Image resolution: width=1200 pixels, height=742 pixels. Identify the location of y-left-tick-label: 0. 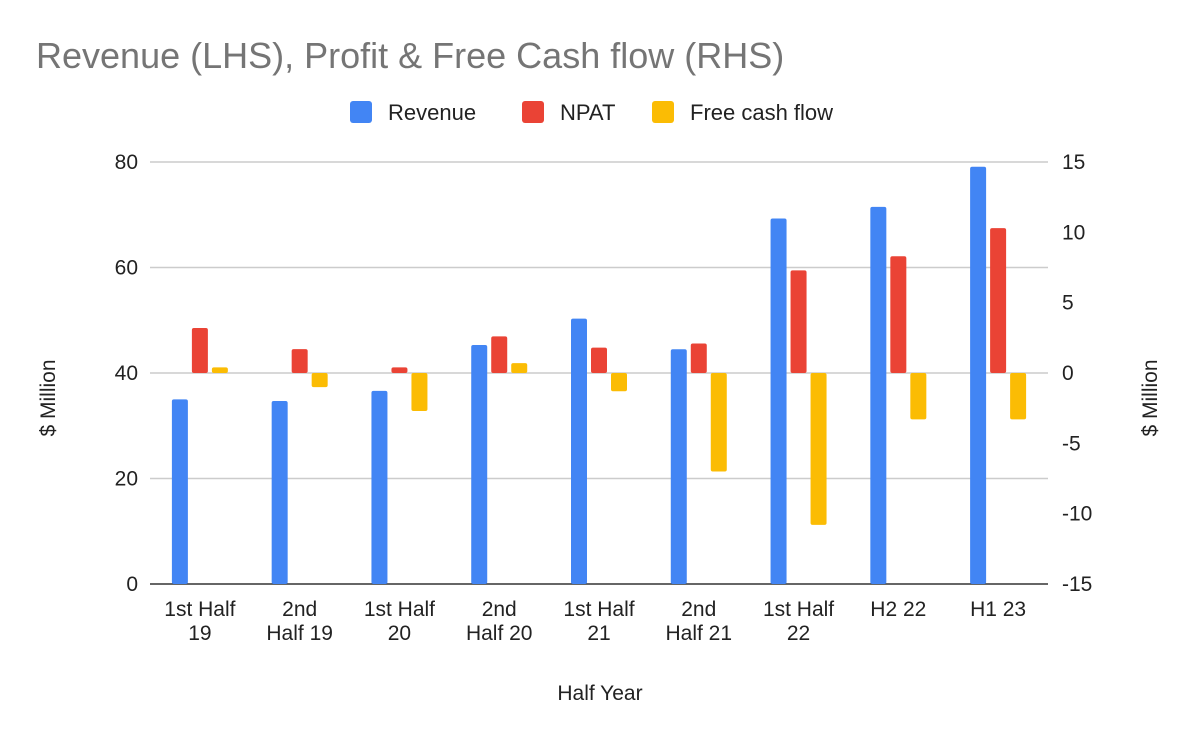
(132, 584).